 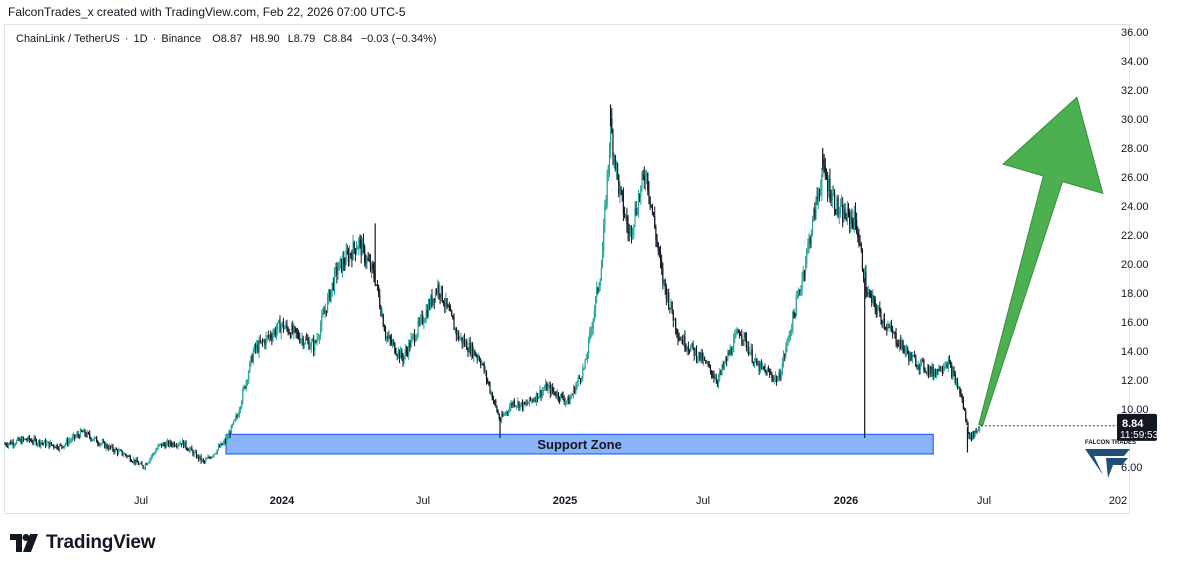 I want to click on watermark-text: FALCON TRADES, so click(x=1110, y=443).